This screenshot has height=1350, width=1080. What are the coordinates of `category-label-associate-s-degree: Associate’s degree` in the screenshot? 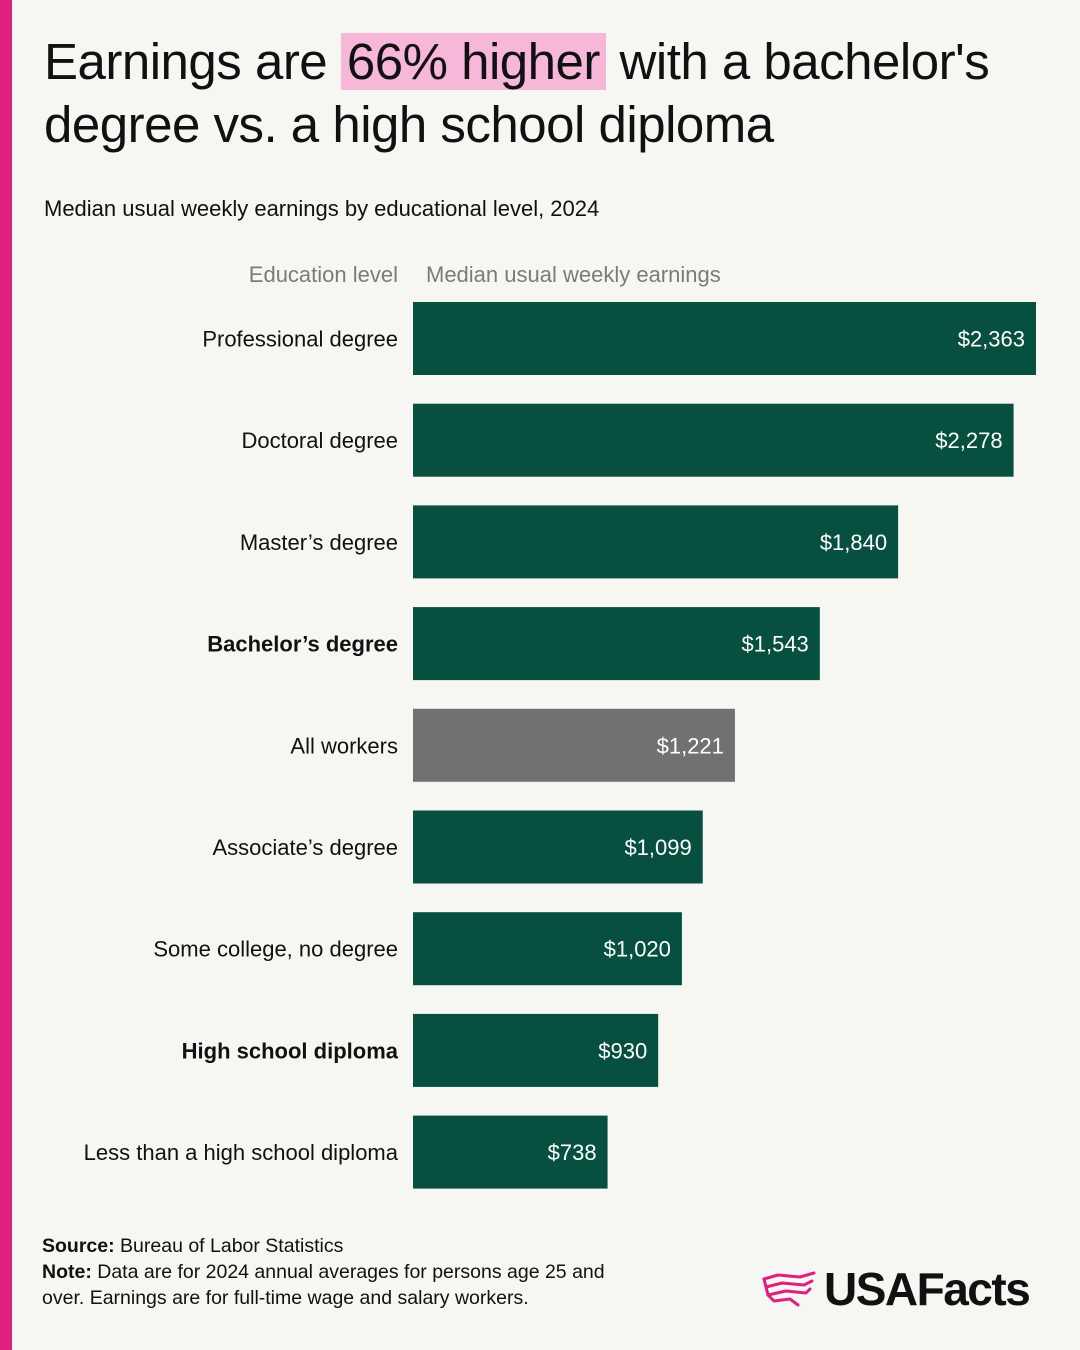 It's located at (306, 847).